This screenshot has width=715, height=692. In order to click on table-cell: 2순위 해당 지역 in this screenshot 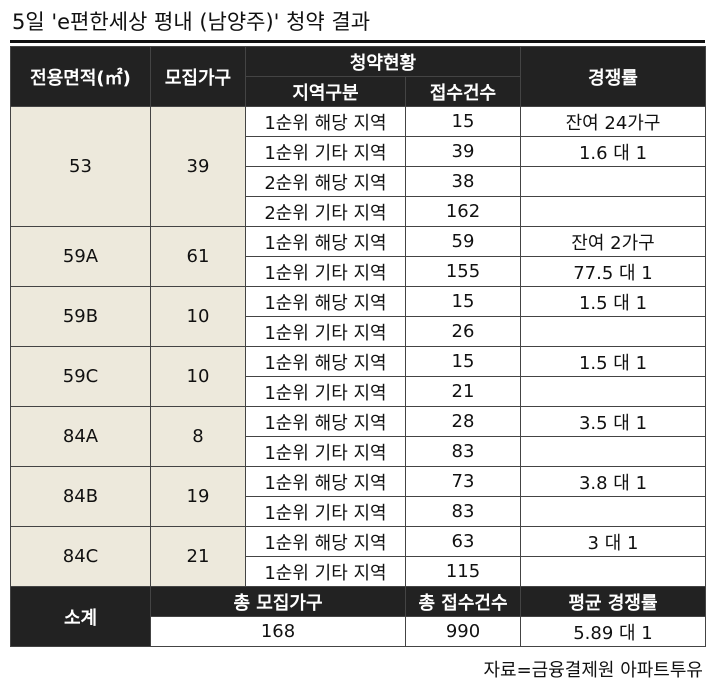, I will do `click(325, 181)`.